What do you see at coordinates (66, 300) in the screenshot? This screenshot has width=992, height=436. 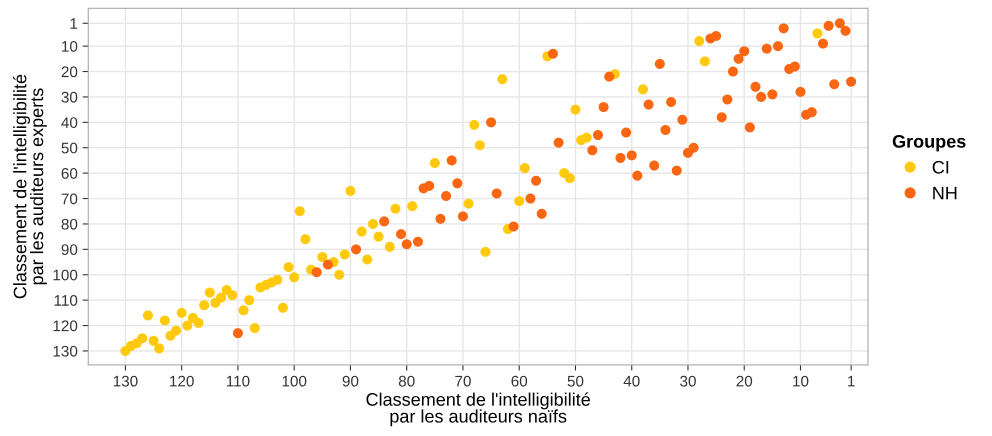 I see `y-tick-label: 110` at bounding box center [66, 300].